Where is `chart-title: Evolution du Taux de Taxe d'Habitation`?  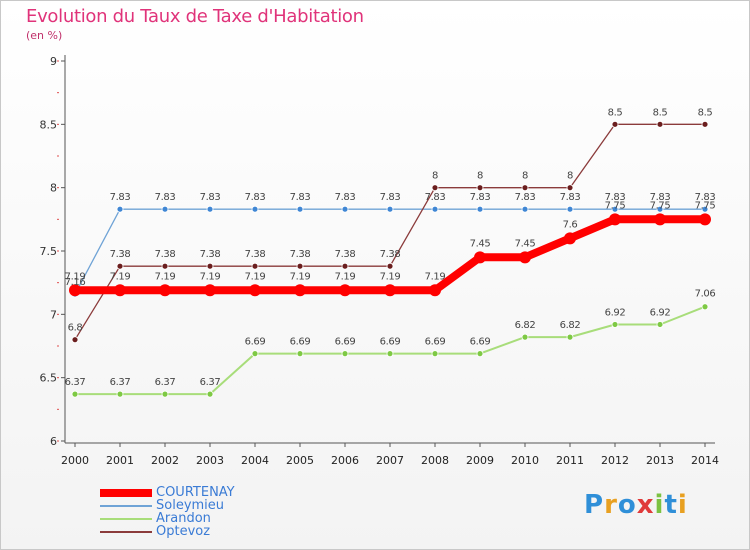
chart-title: Evolution du Taux de Taxe d'Habitation is located at coordinates (195, 16).